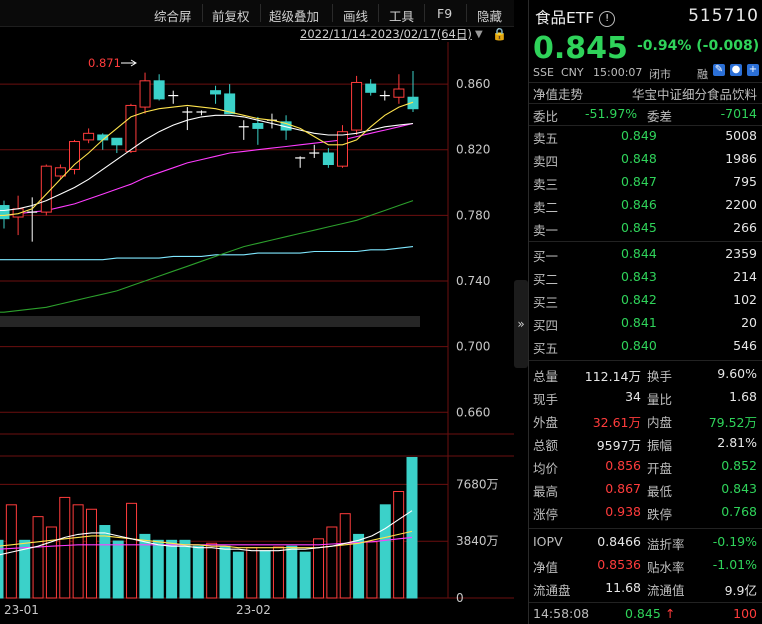 The image size is (762, 624). What do you see at coordinates (612, 376) in the screenshot?
I see `stat-value: 112.14万` at bounding box center [612, 376].